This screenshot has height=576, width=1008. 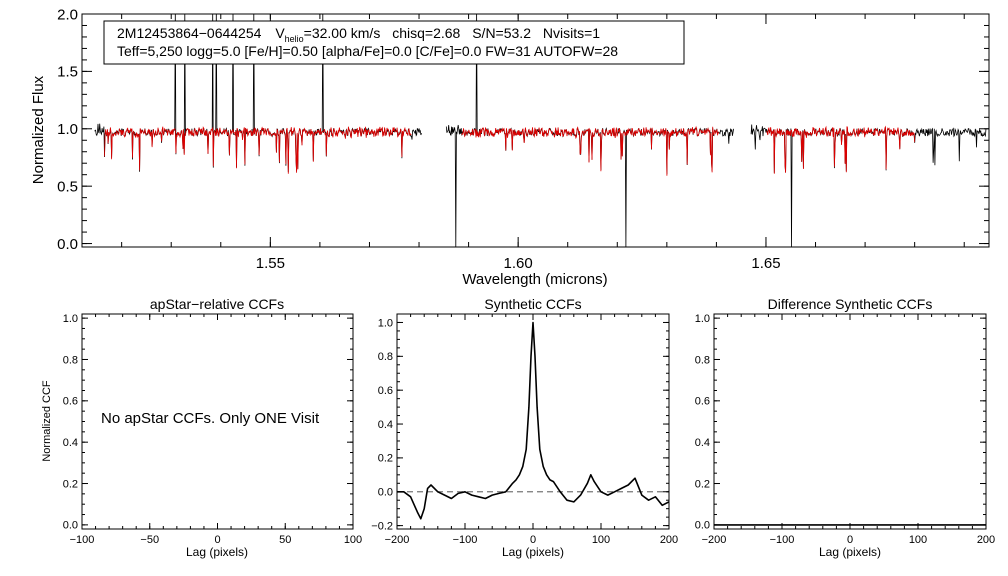 What do you see at coordinates (67, 129) in the screenshot?
I see `spectrum-y-tick-label: 1.0` at bounding box center [67, 129].